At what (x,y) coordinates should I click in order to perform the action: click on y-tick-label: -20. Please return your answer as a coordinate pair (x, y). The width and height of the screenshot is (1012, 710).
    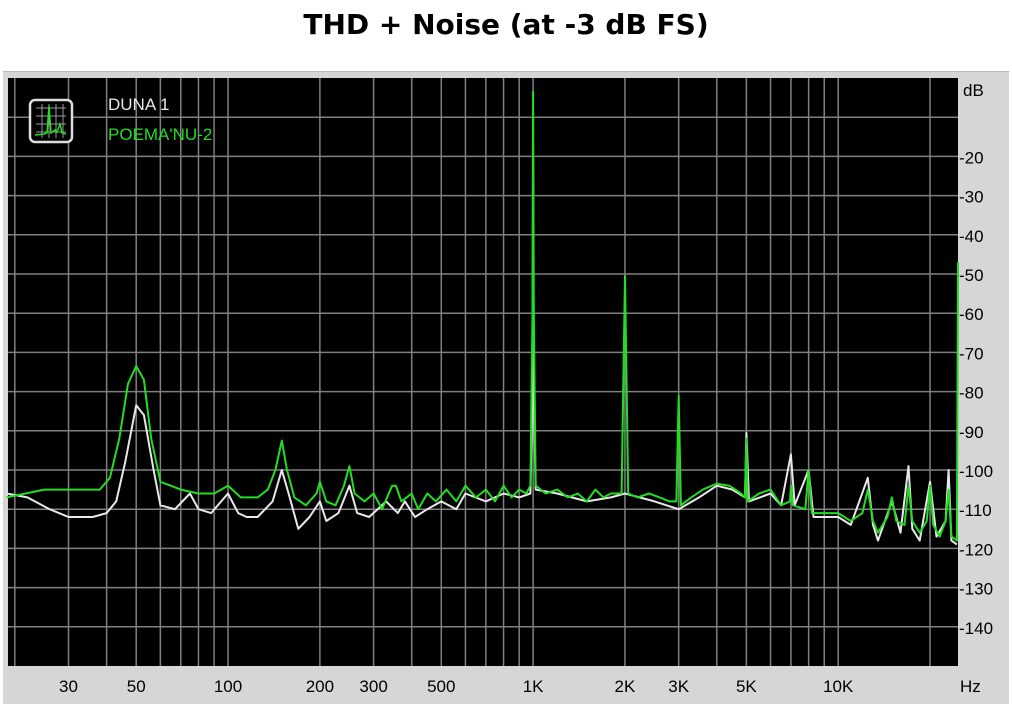
    Looking at the image, I should click on (971, 157).